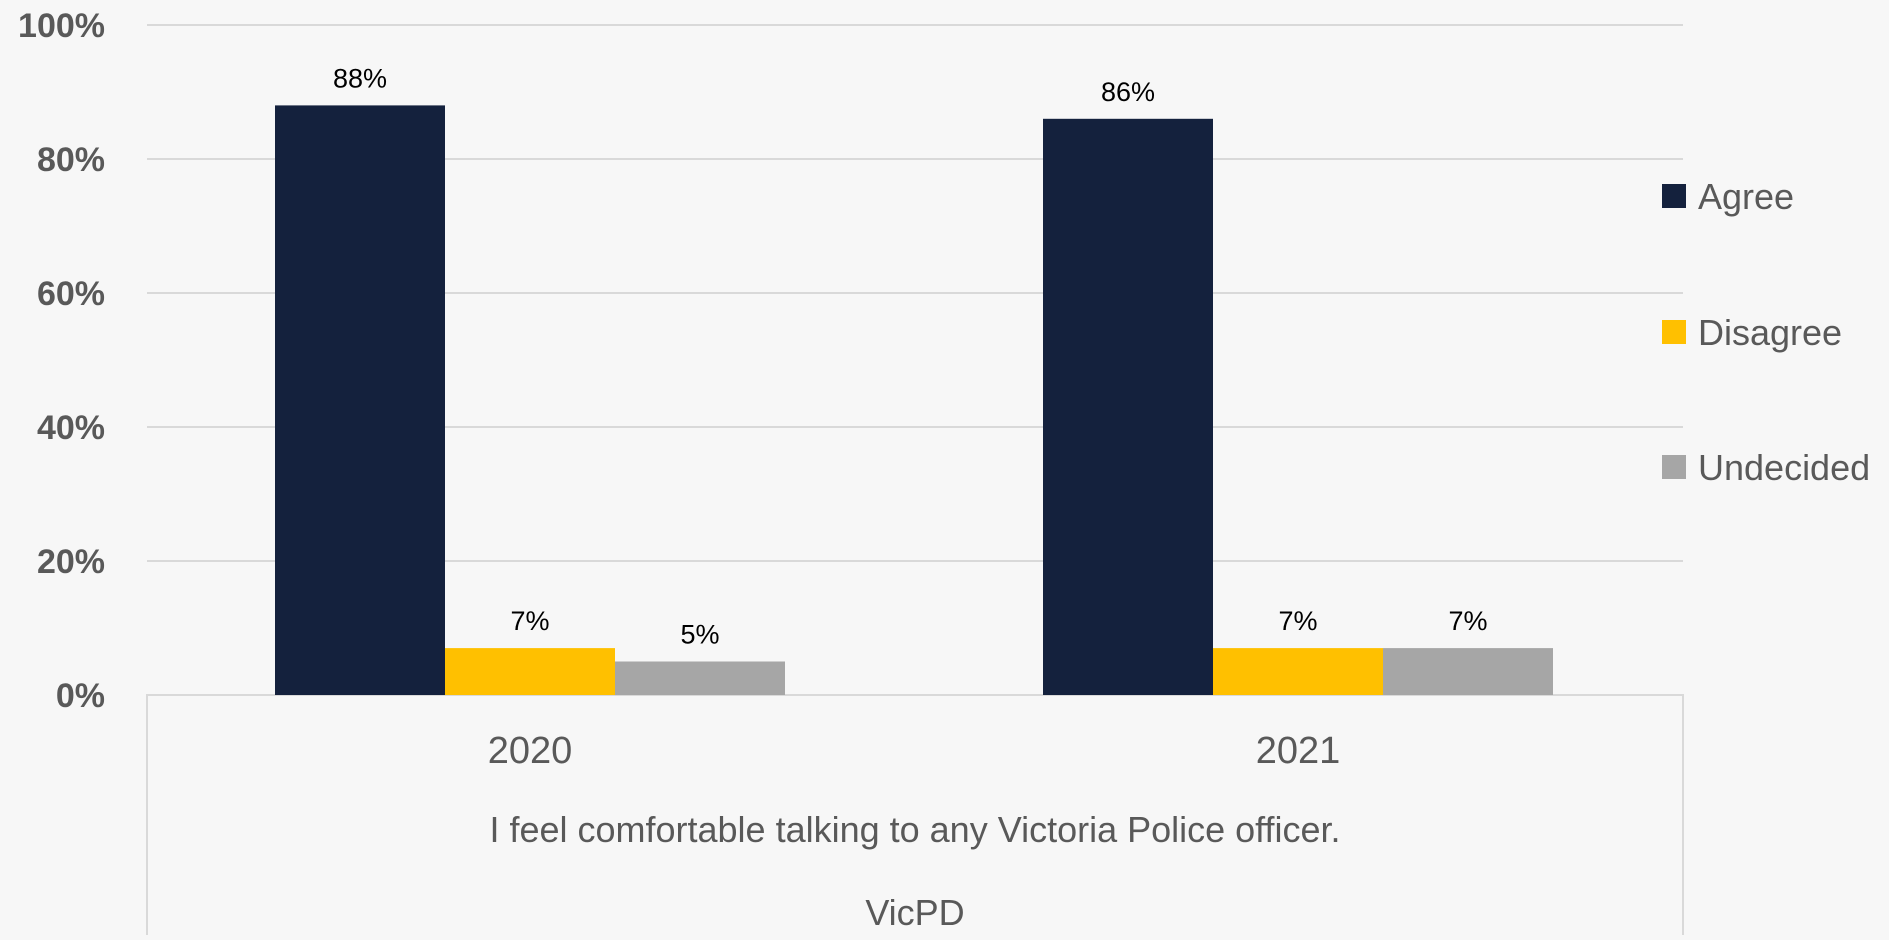 This screenshot has width=1889, height=940. Describe the element at coordinates (71, 294) in the screenshot. I see `y-tick-label: 60%` at that location.